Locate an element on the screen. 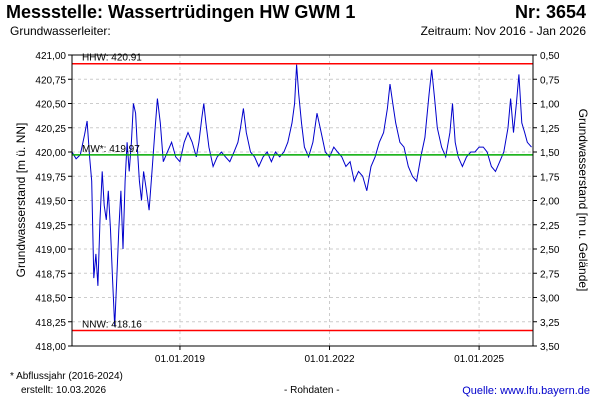  y-tick-label: 419,25 is located at coordinates (50, 226).